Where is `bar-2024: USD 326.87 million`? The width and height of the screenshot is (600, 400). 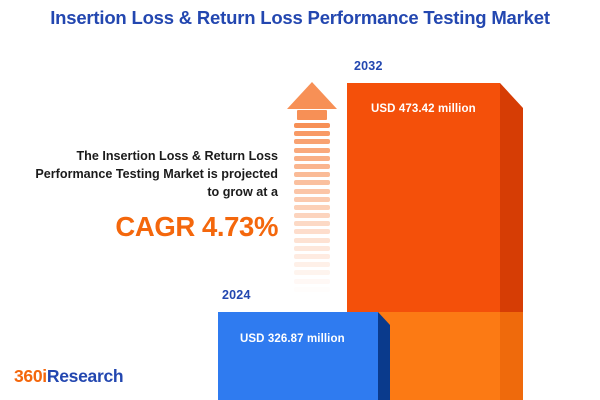 bar-2024: USD 326.87 million is located at coordinates (304, 356).